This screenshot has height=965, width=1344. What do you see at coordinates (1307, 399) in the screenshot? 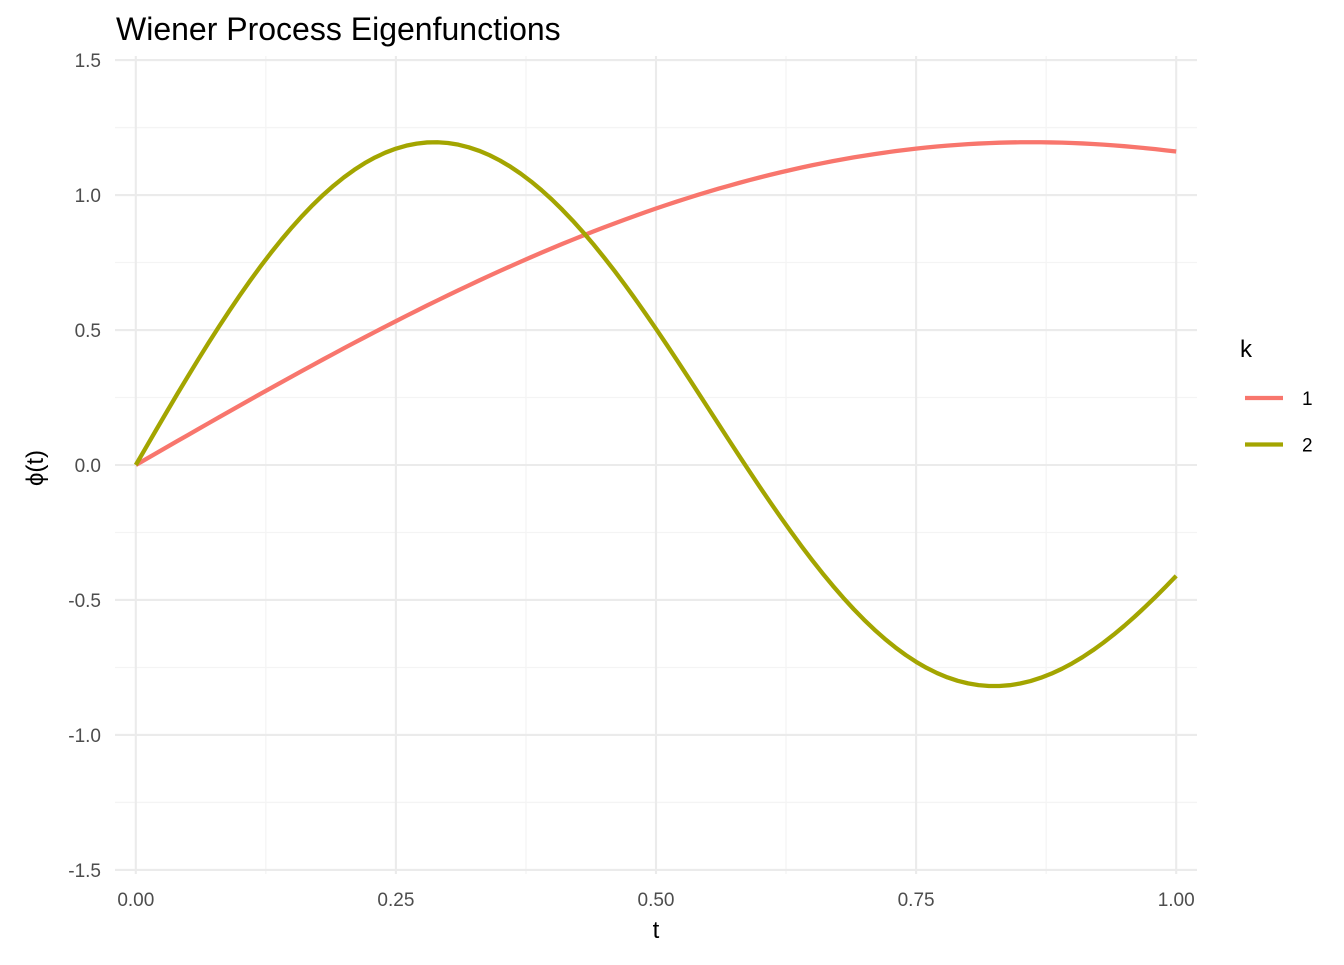
I see `legend-label-k1: 1` at bounding box center [1307, 399].